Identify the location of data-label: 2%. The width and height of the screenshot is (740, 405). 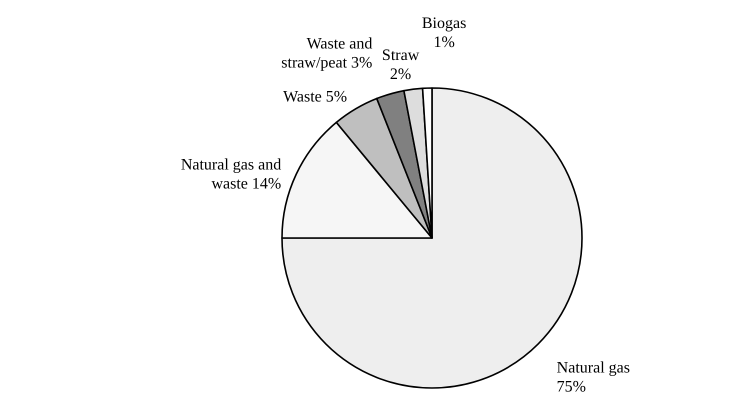
(401, 75).